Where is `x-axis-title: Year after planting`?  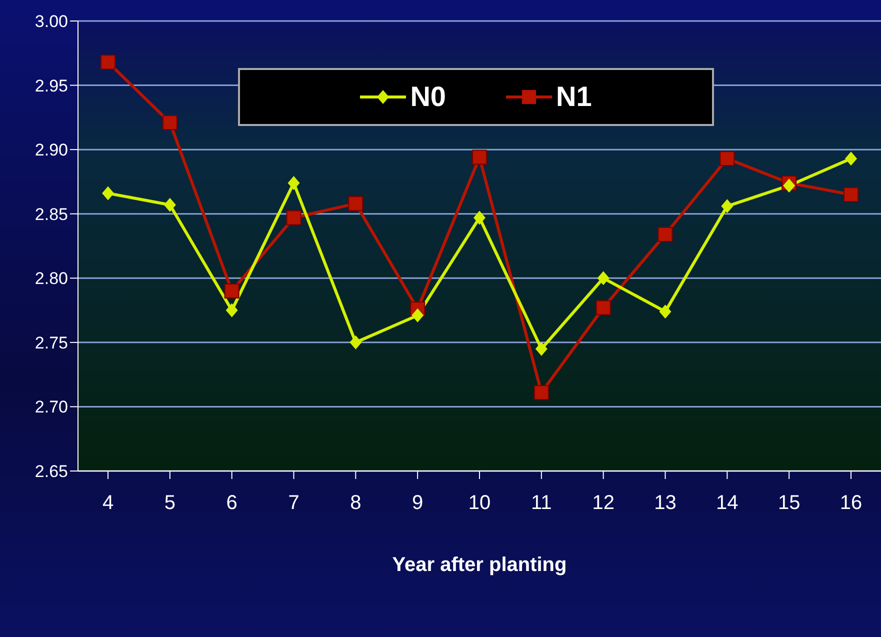
x-axis-title: Year after planting is located at coordinates (479, 565).